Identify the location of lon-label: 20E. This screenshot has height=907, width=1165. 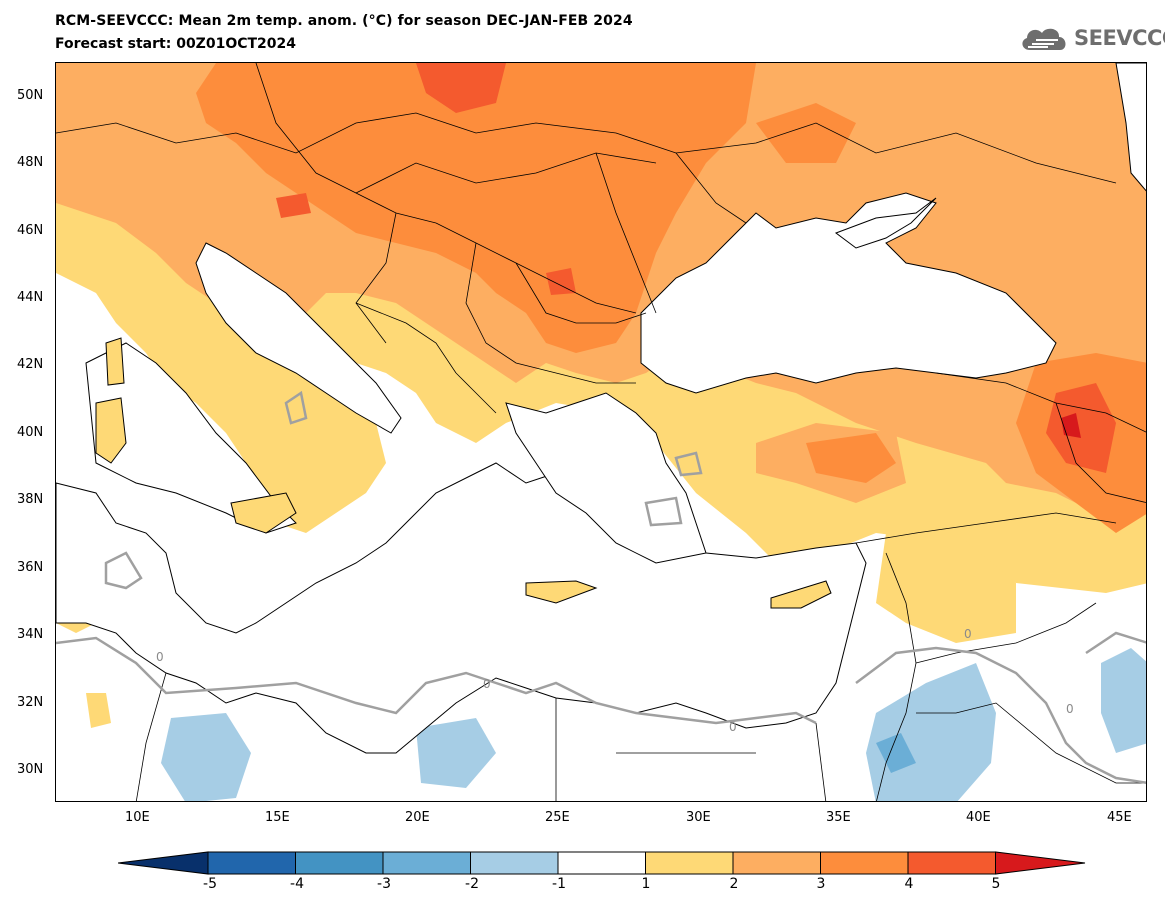
(417, 817).